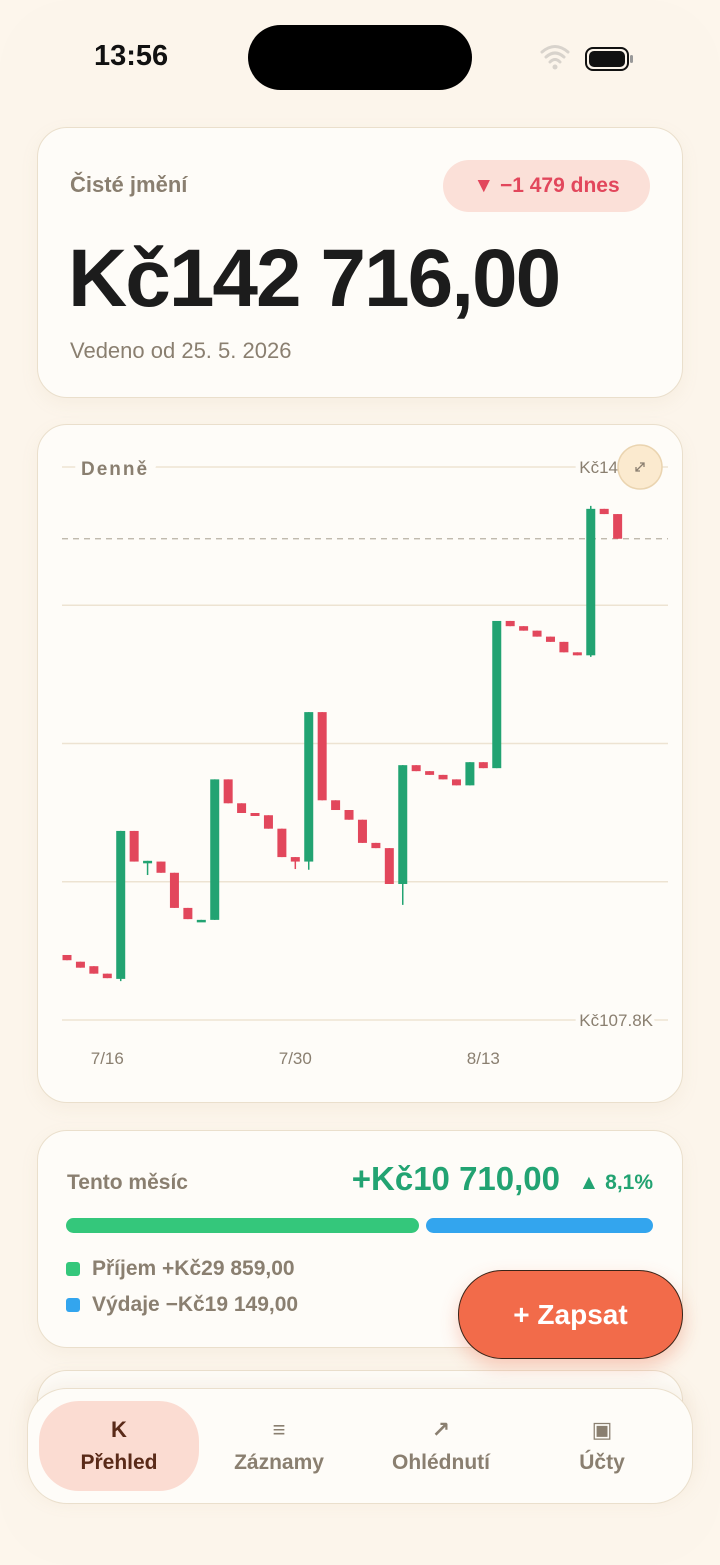 This screenshot has width=720, height=1565. What do you see at coordinates (570, 1314) in the screenshot?
I see `add-record-button: + Zapsat` at bounding box center [570, 1314].